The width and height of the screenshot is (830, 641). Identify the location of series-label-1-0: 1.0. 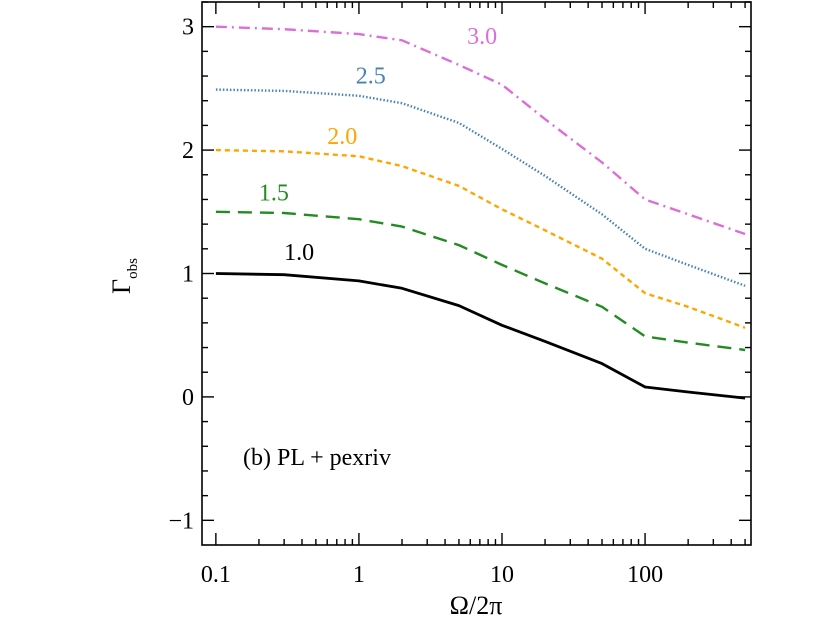
(299, 253).